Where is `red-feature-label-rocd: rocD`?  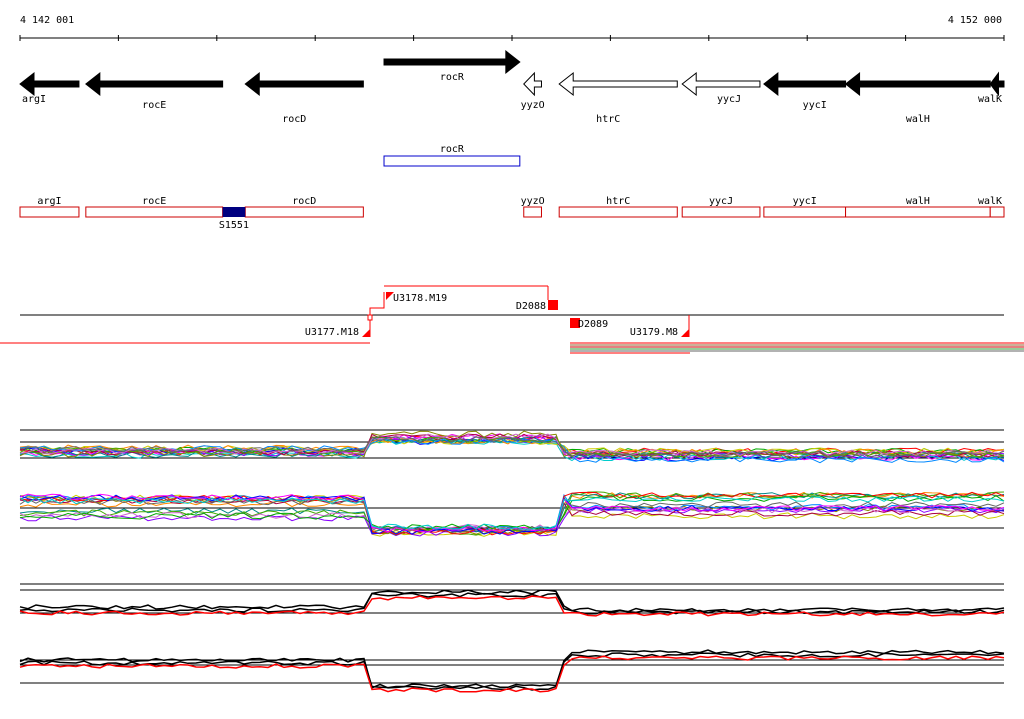 red-feature-label-rocd: rocD is located at coordinates (304, 201).